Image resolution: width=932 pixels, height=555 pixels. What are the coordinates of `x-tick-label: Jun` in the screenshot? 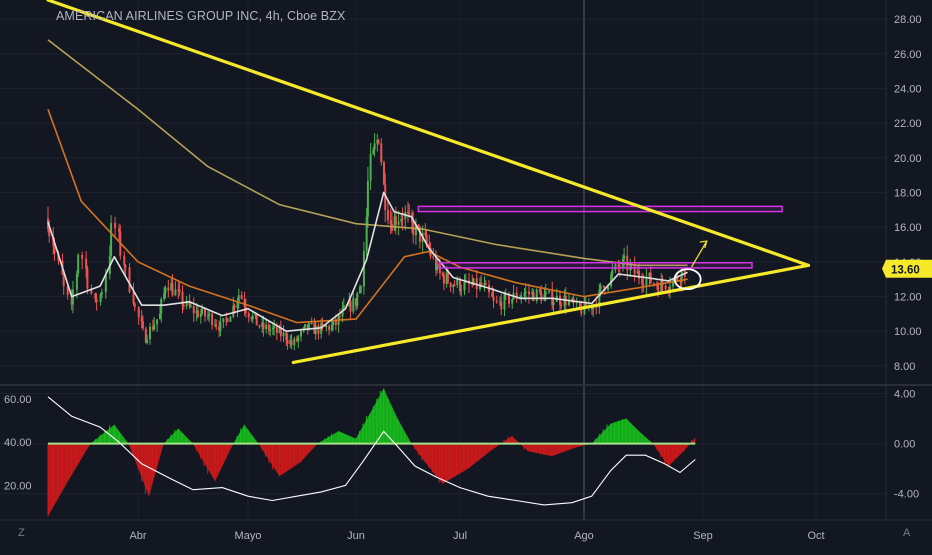 It's located at (356, 536).